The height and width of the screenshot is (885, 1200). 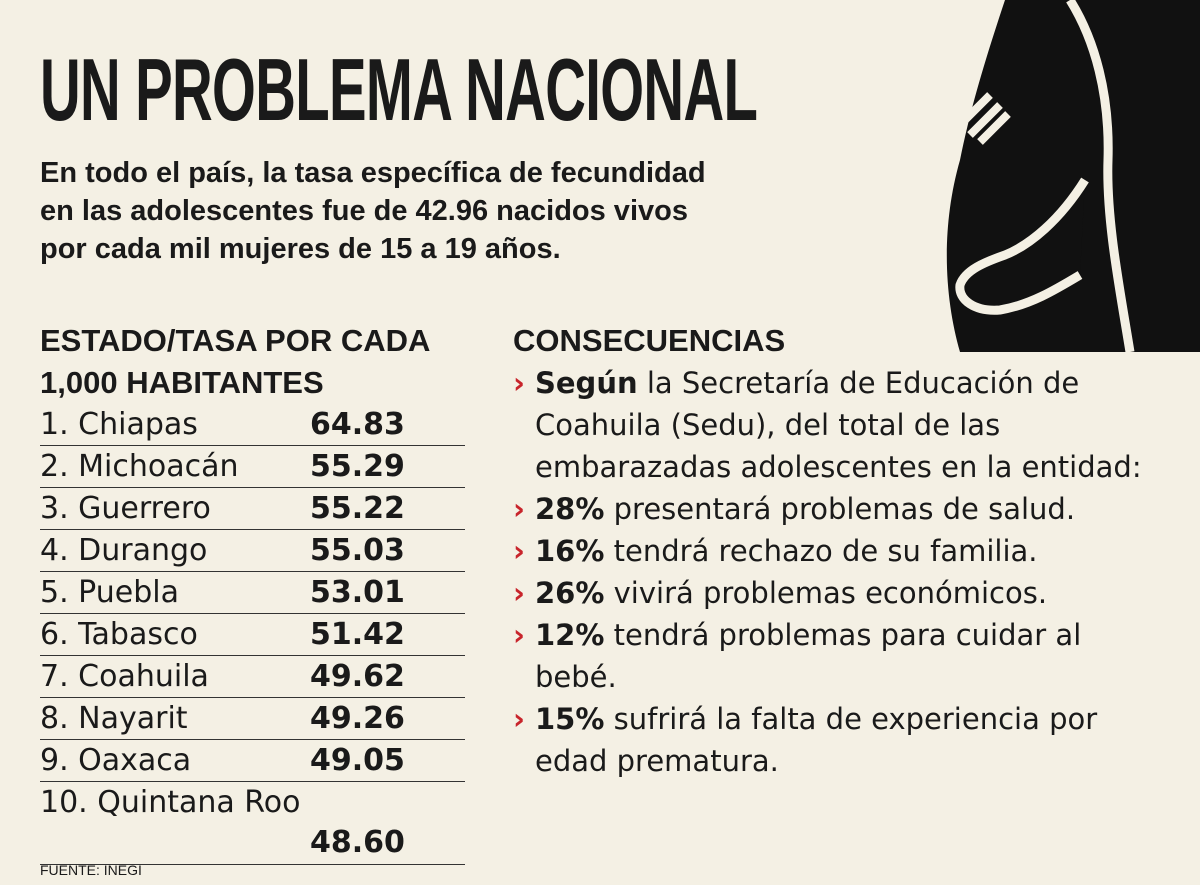 What do you see at coordinates (252, 823) in the screenshot?
I see `table-row: 10. Quintana Roo 48.60` at bounding box center [252, 823].